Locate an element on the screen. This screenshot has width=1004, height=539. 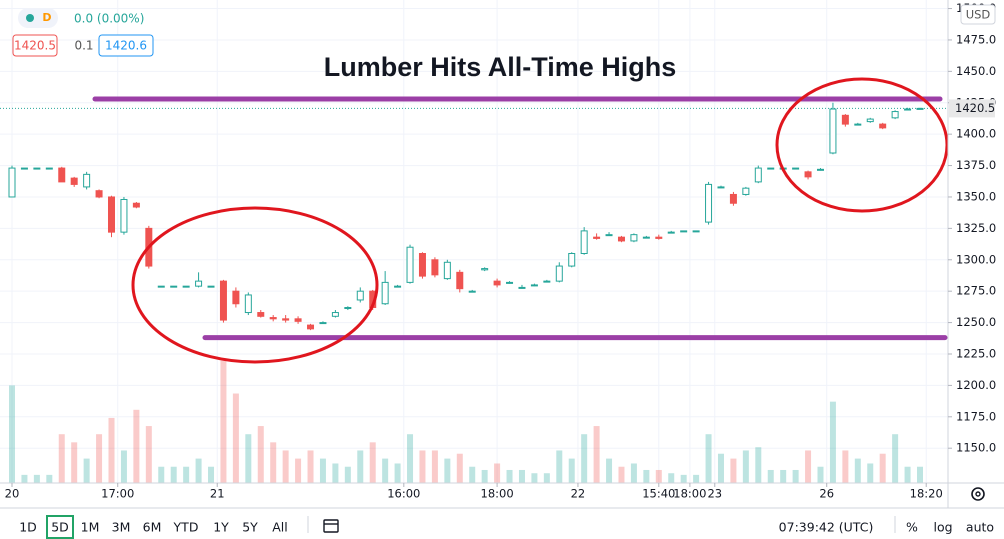
chart-title: Lumber Hits All-Time Highs is located at coordinates (500, 67).